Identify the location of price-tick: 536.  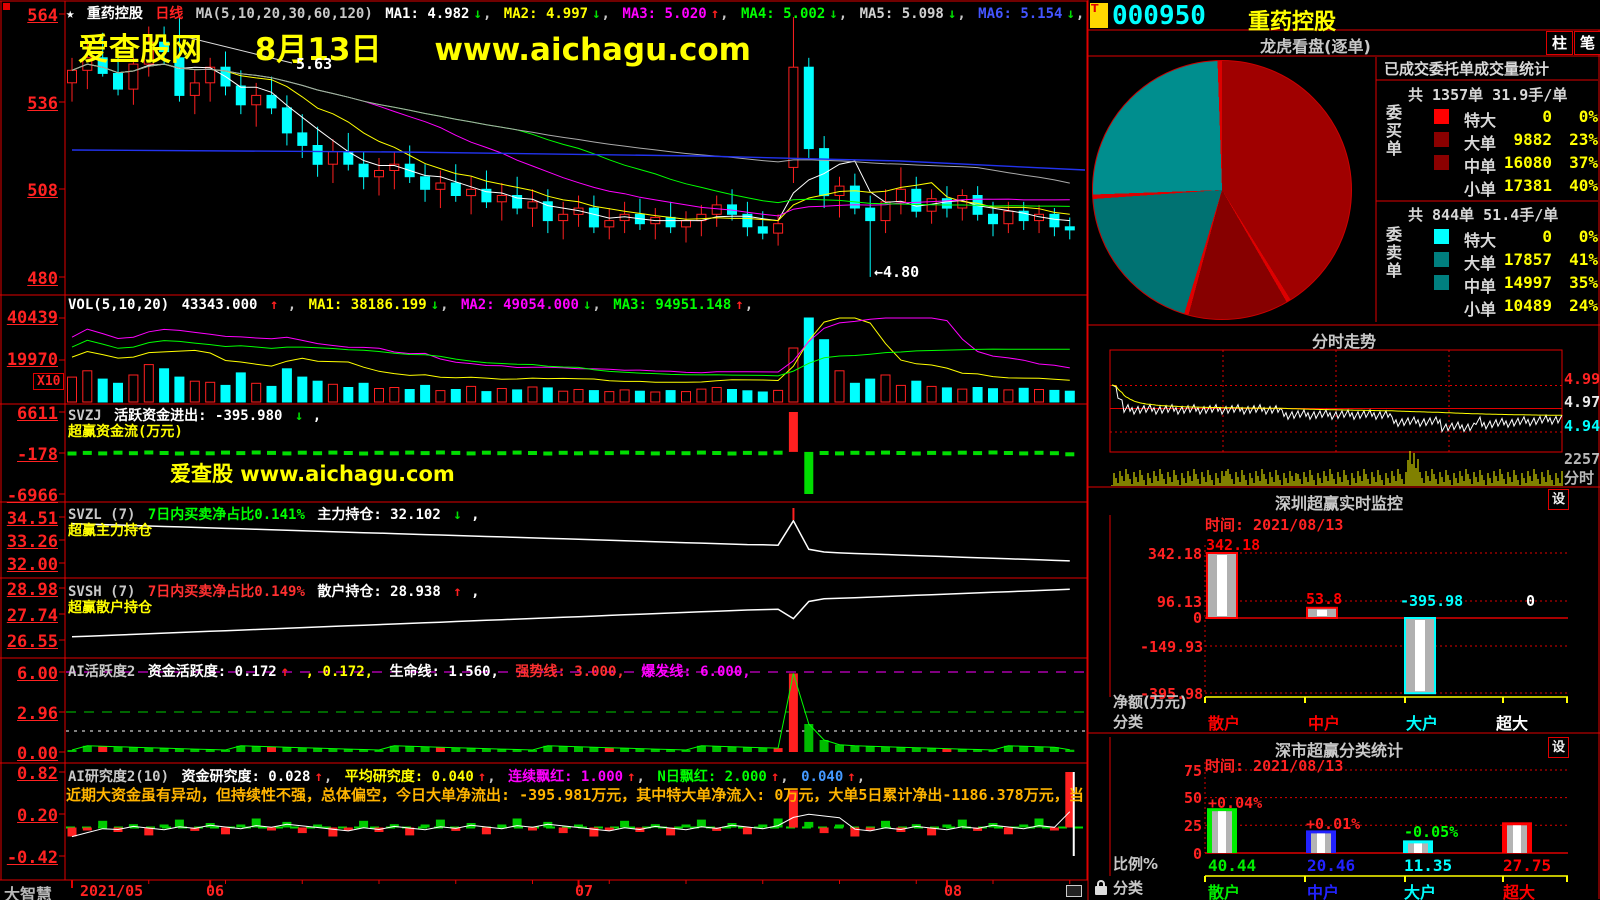
(42, 104).